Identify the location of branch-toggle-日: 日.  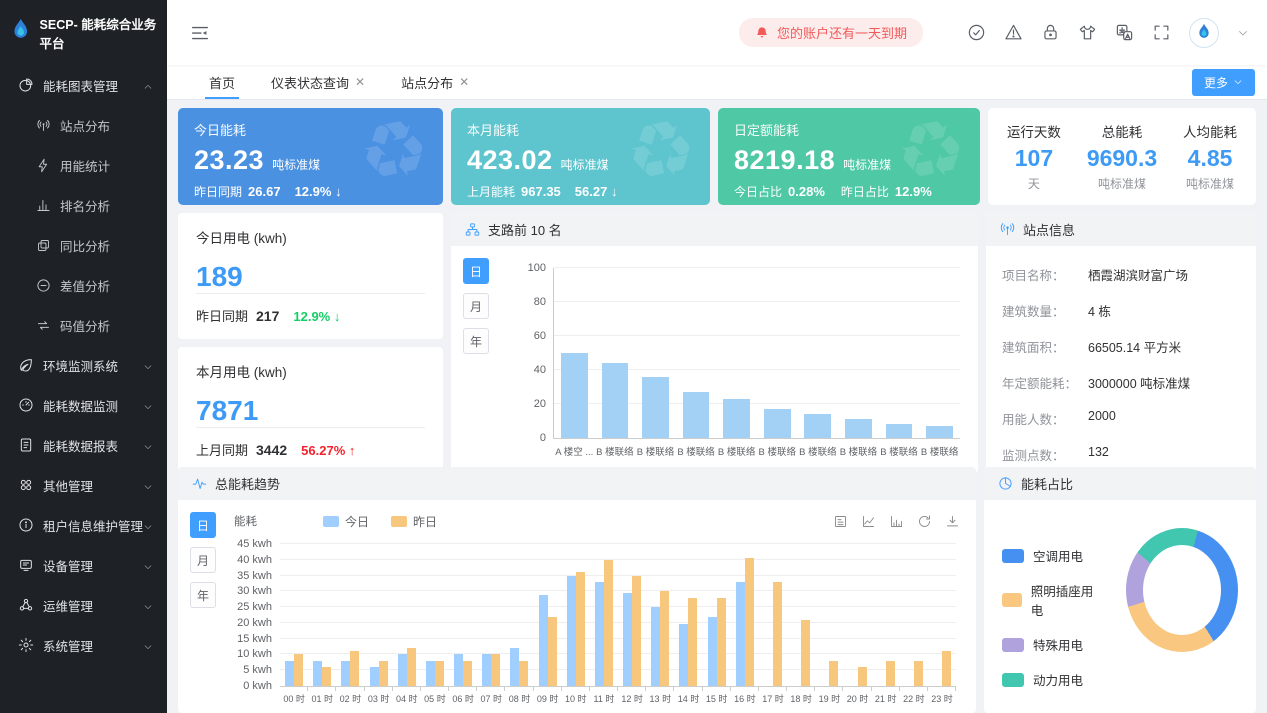
(476, 271).